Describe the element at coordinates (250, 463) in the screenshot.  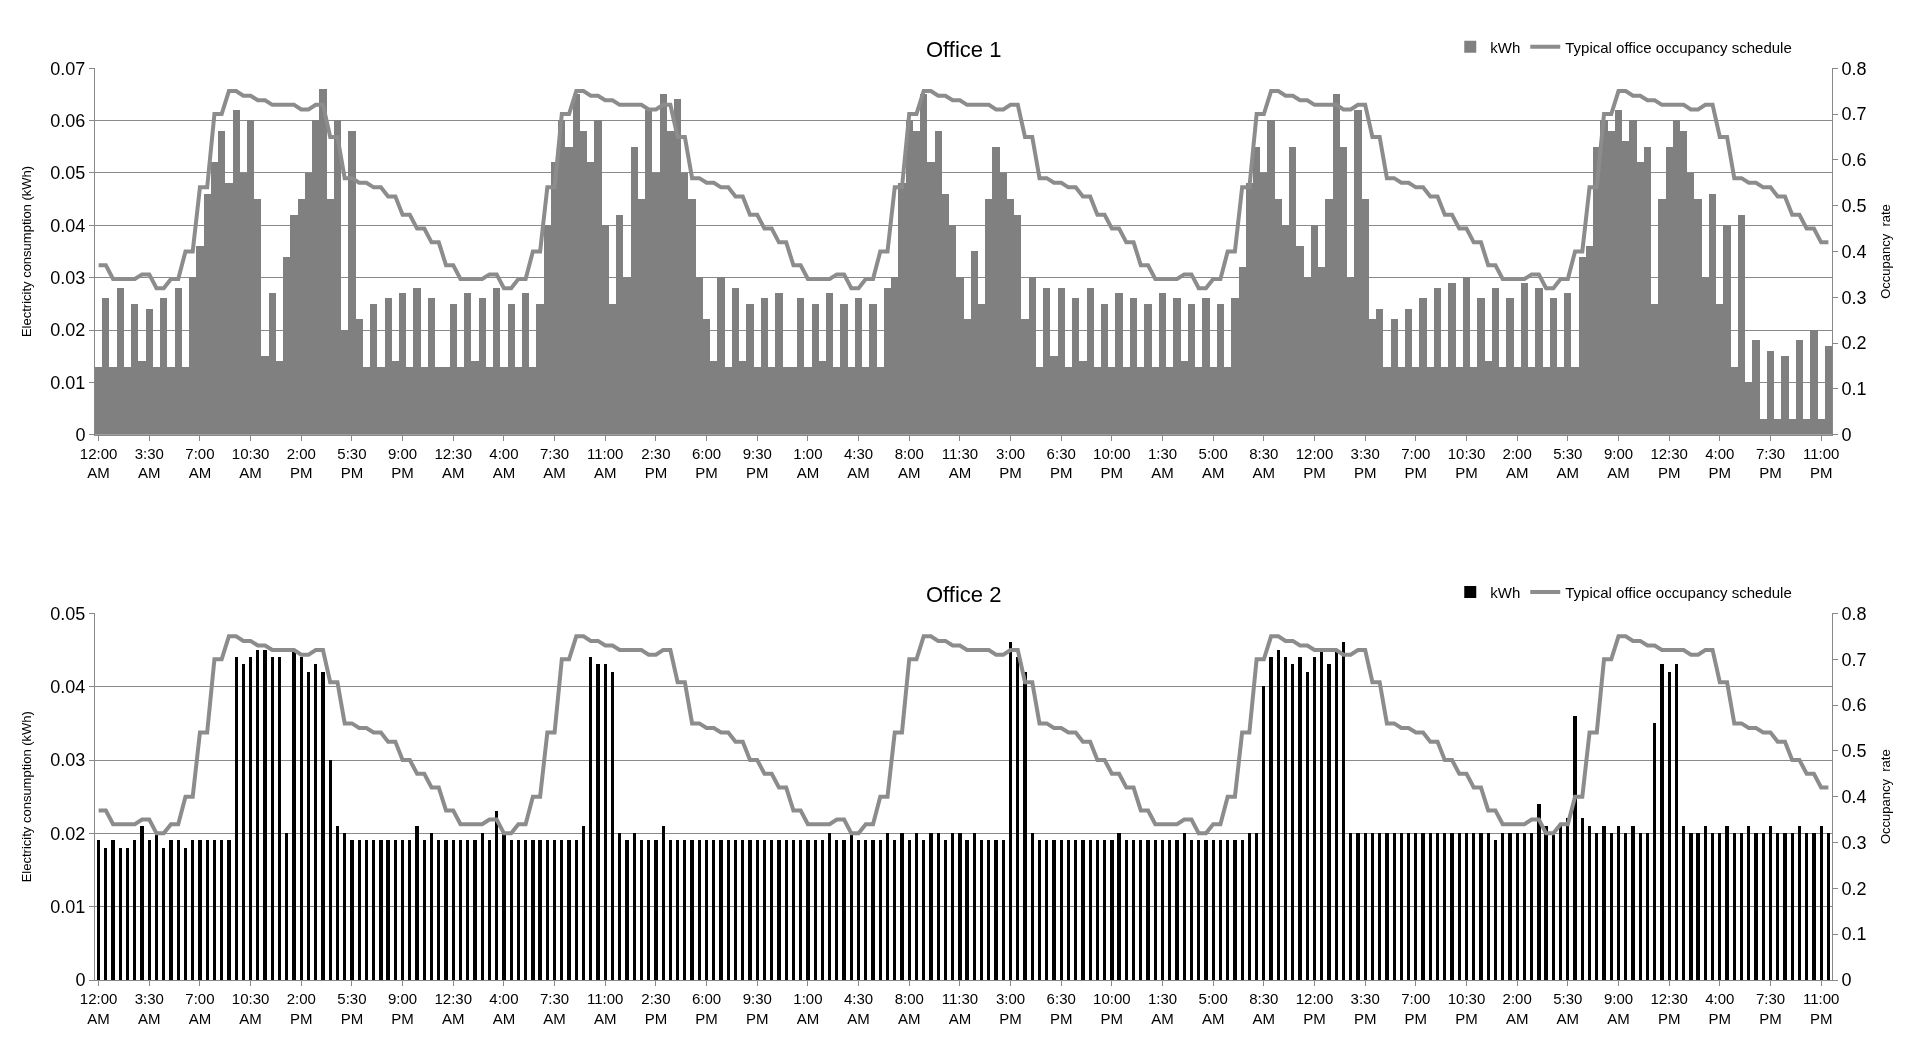
I see `x-tick-label: 10:30 AM` at that location.